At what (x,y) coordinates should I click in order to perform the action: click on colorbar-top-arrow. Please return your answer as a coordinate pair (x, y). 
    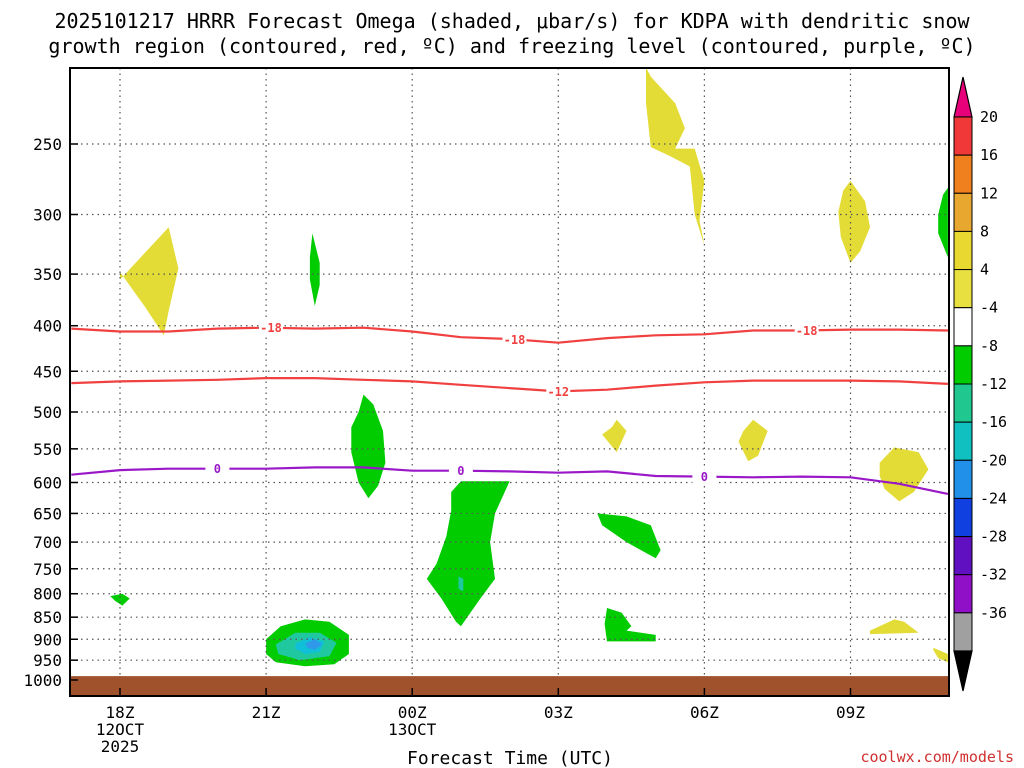
    Looking at the image, I should click on (963, 97).